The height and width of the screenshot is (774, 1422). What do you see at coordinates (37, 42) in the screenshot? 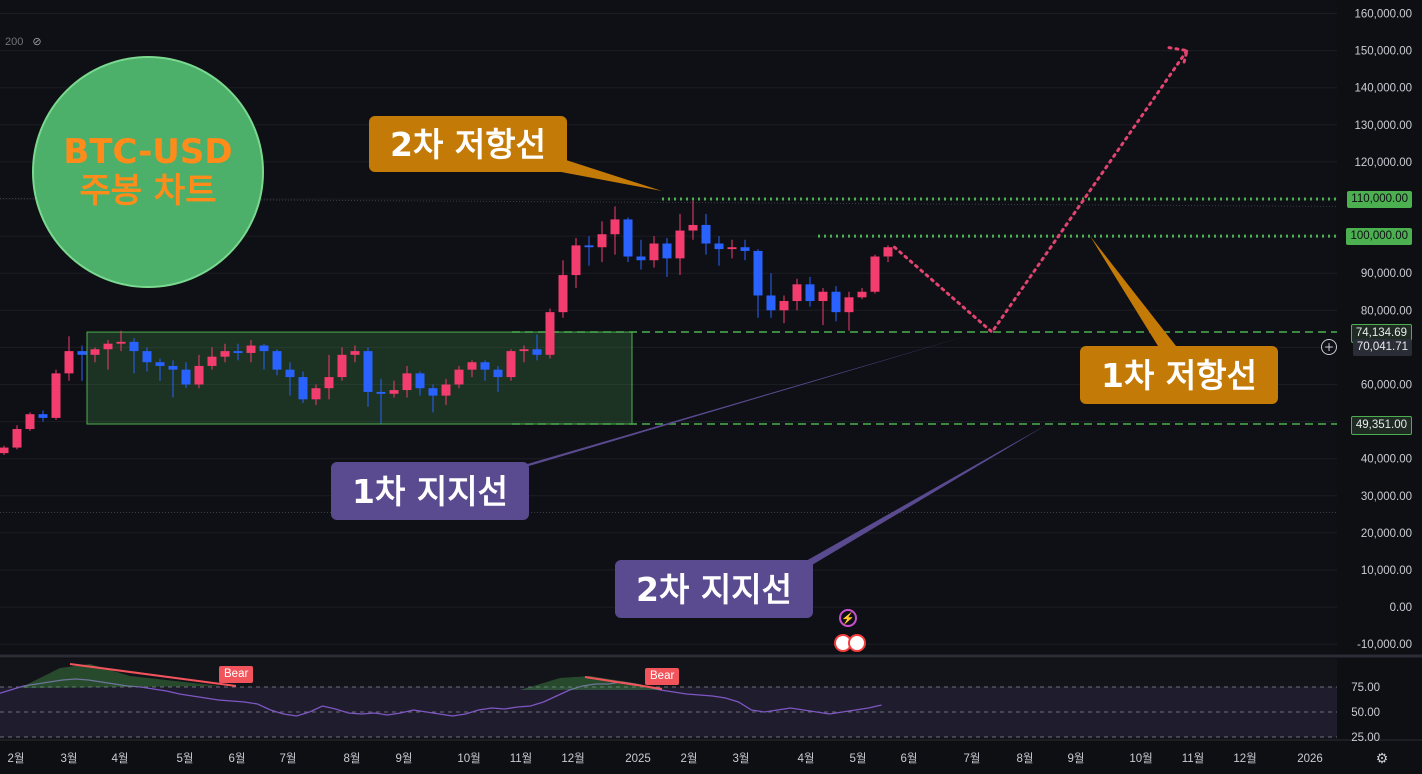
I see `eye-icon: ⊘` at bounding box center [37, 42].